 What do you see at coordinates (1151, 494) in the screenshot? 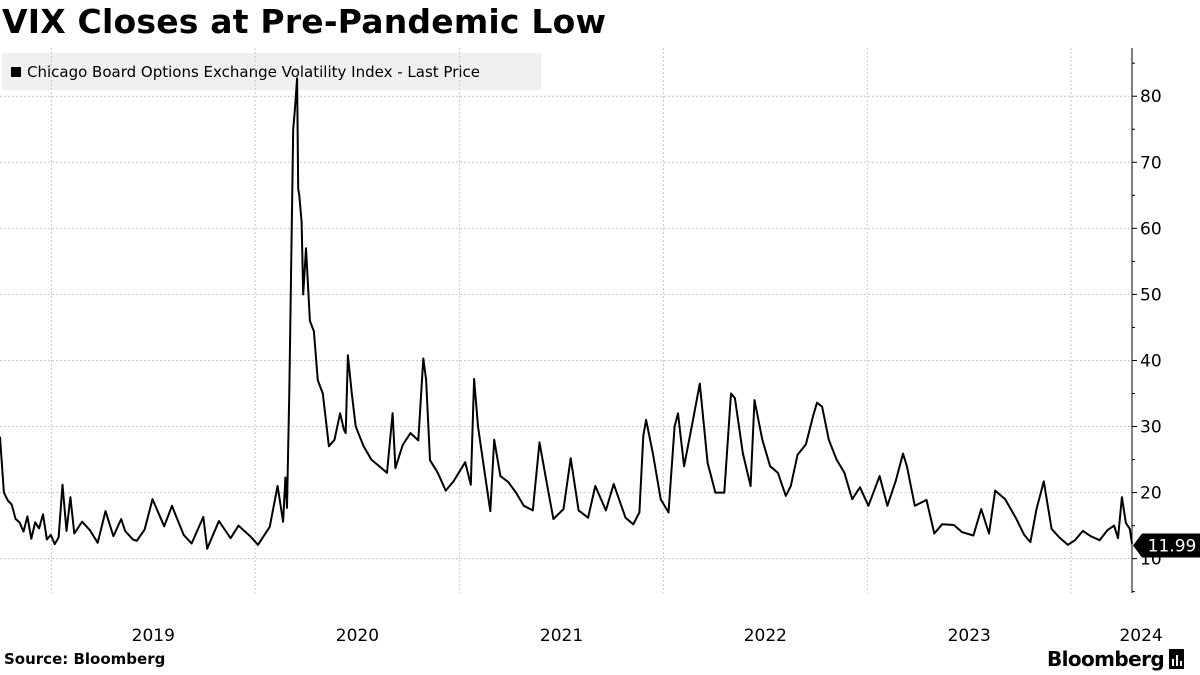
I see `y-tick-label: 20` at bounding box center [1151, 494].